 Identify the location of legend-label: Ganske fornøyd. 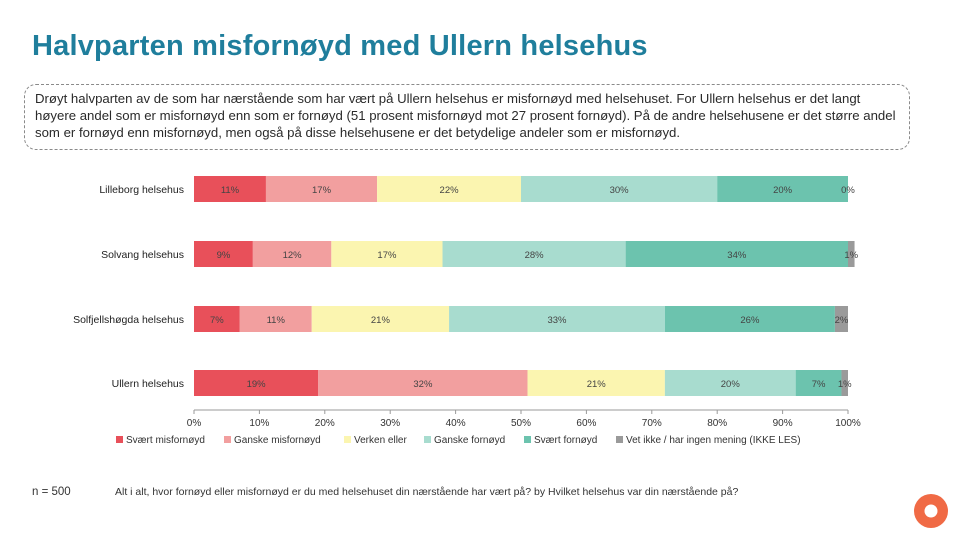
(469, 440).